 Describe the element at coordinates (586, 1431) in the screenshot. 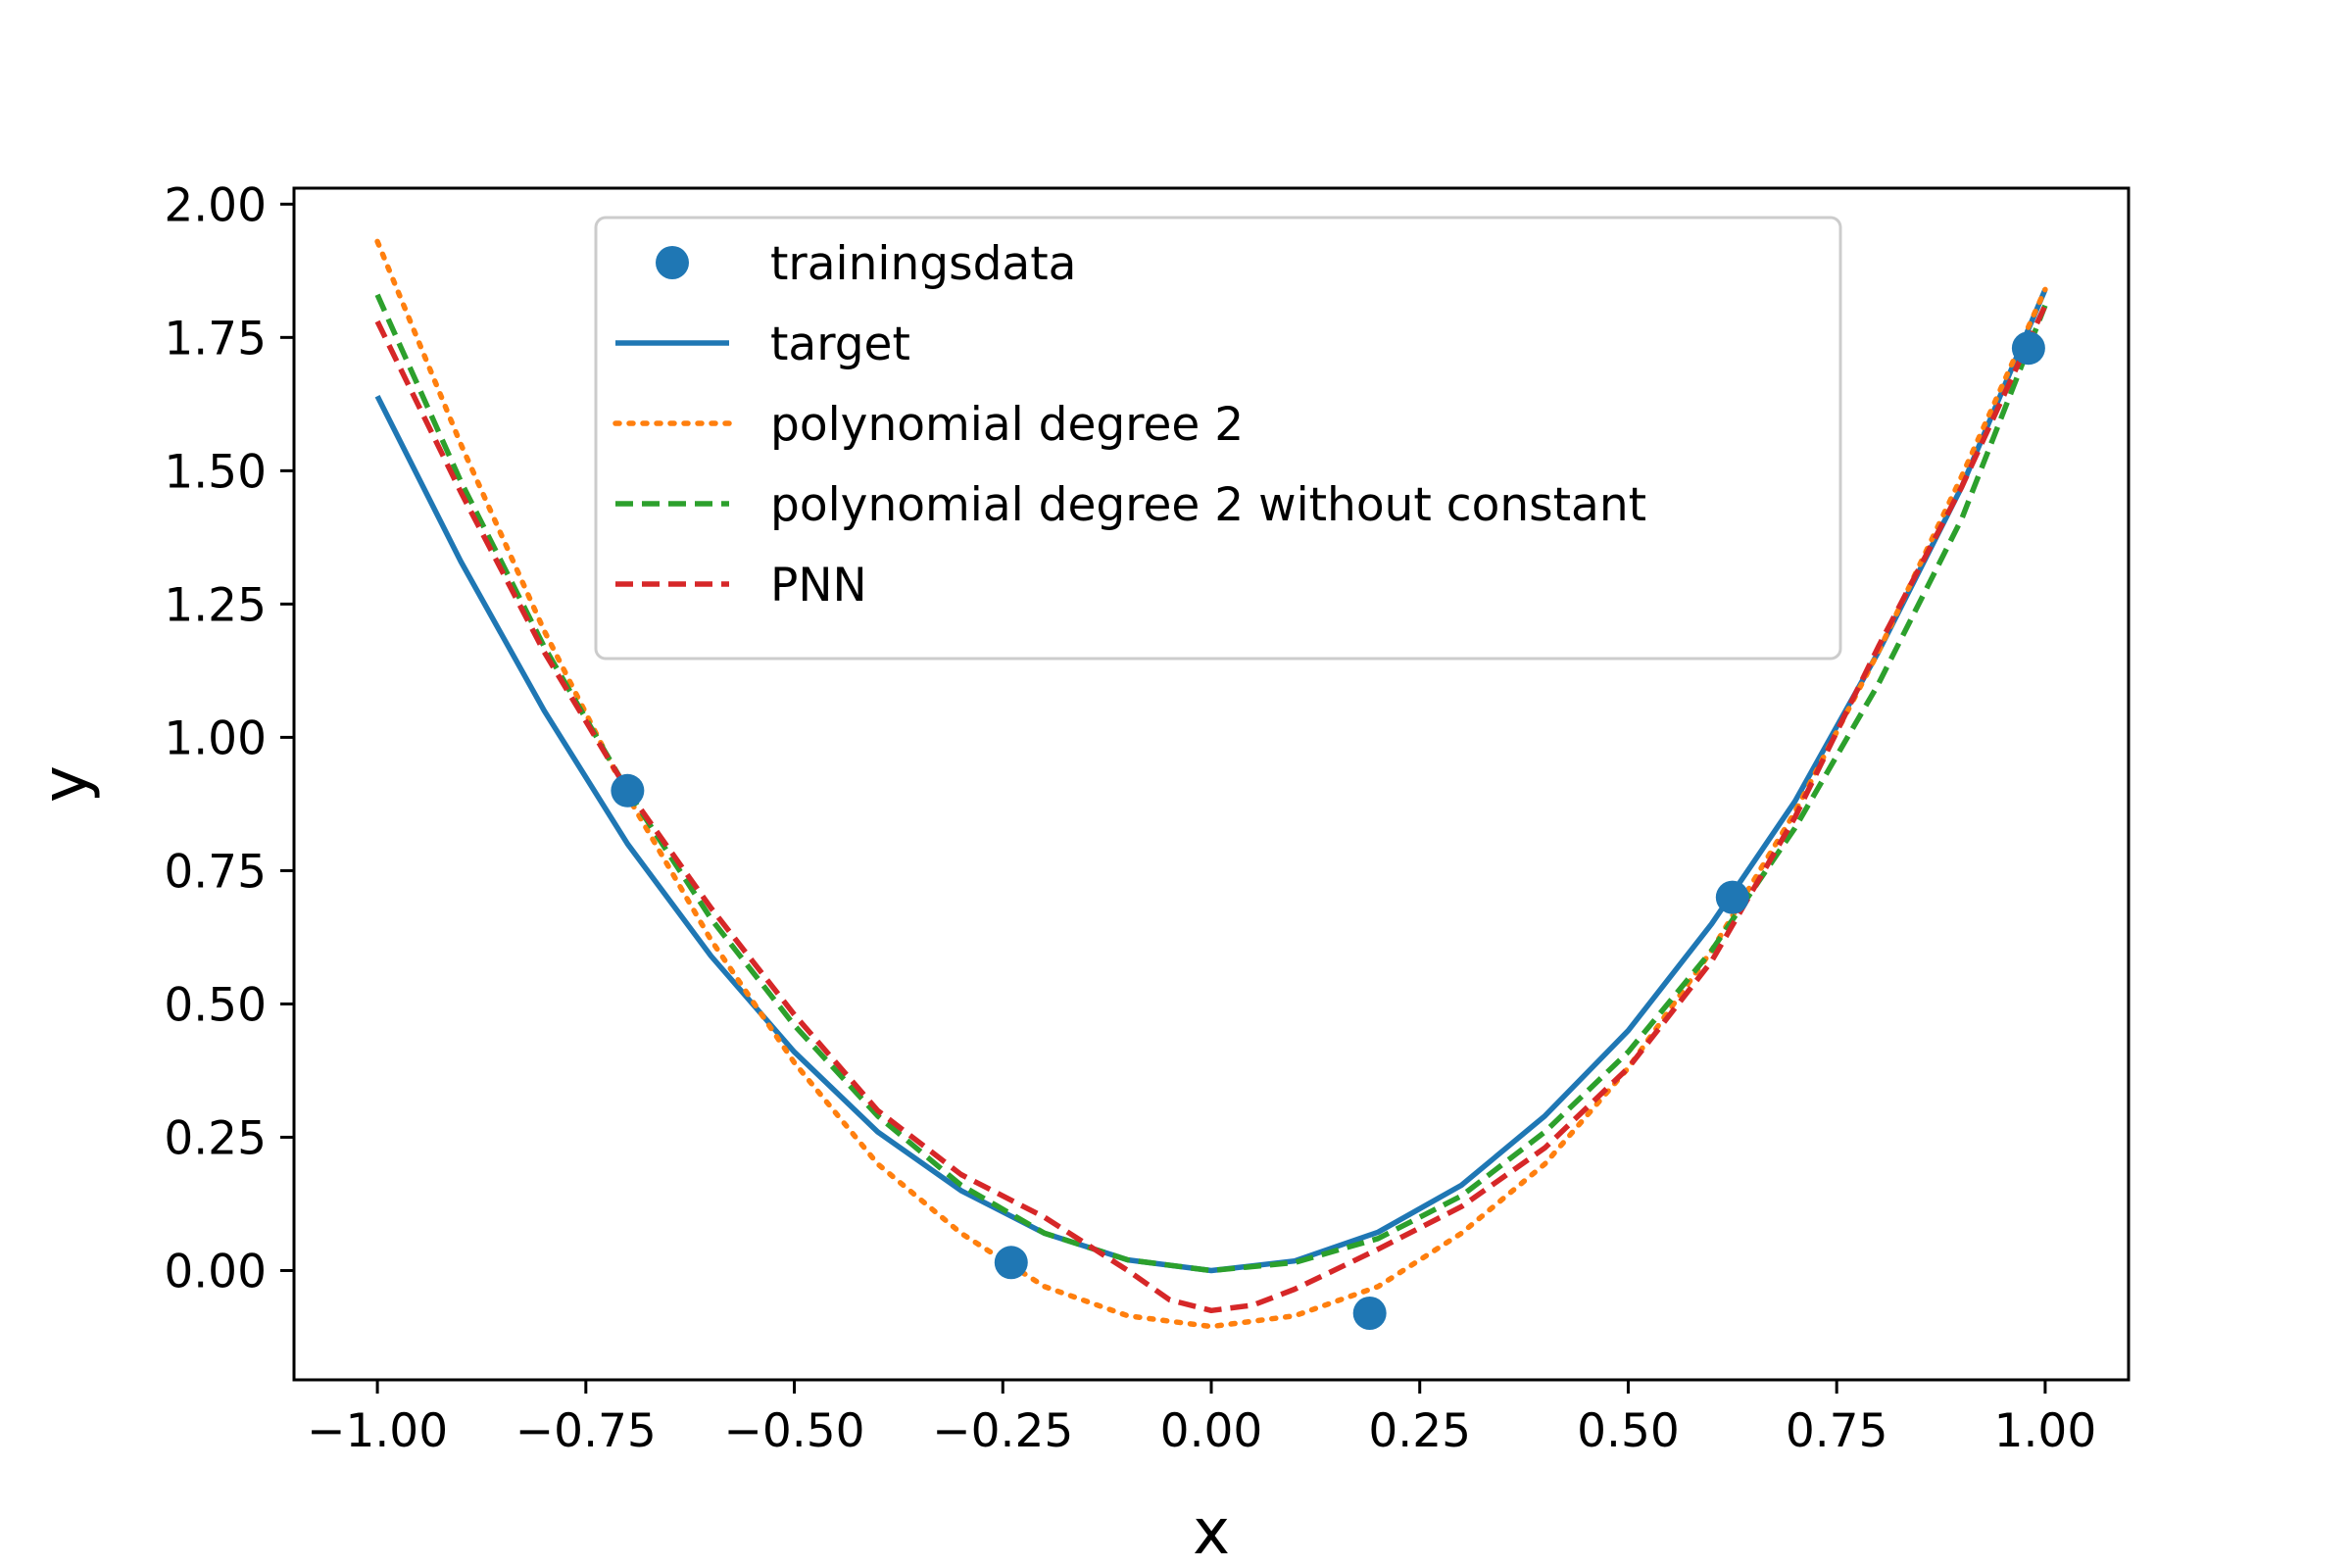

I see `x-tick-label: −0.75` at that location.